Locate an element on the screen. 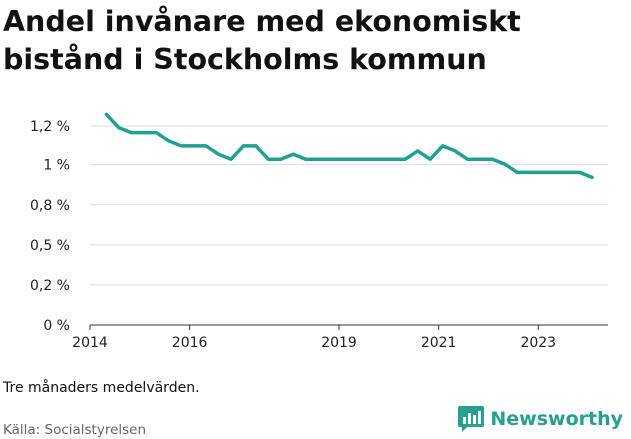 Image resolution: width=631 pixels, height=439 pixels. brand-name: Newsworthy is located at coordinates (556, 419).